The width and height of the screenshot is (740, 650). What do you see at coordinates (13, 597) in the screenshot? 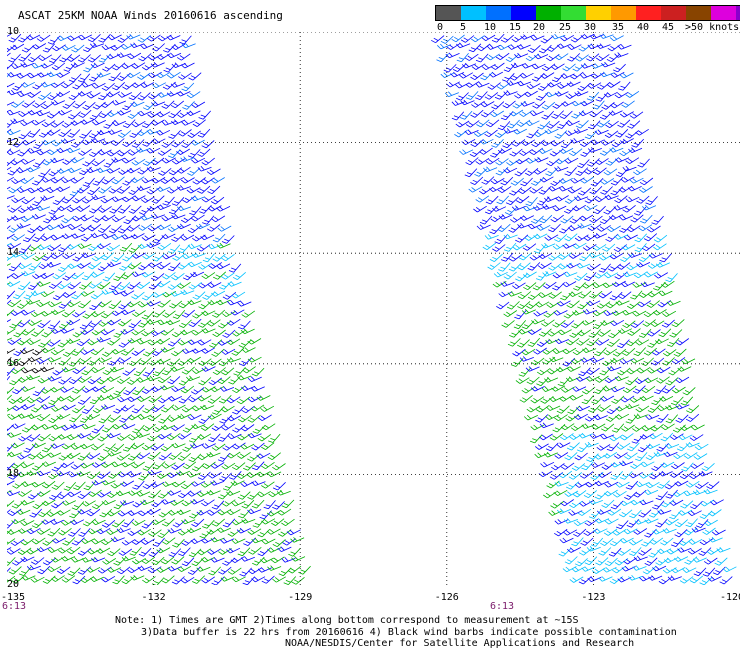
I see `longitude-label: -135` at bounding box center [13, 597].